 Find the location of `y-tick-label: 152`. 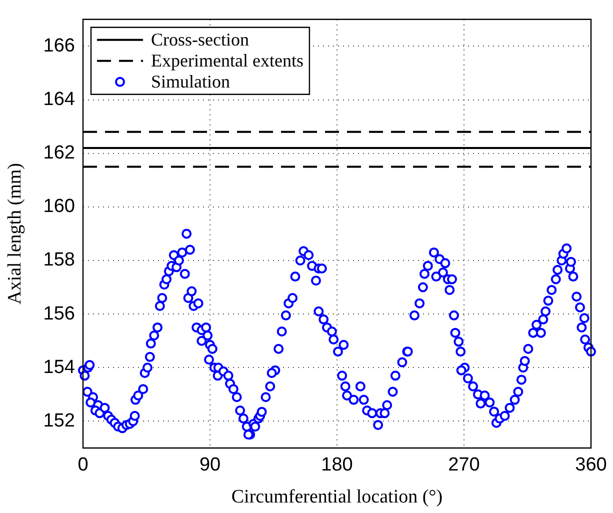

y-tick-label: 152 is located at coordinates (59, 421).